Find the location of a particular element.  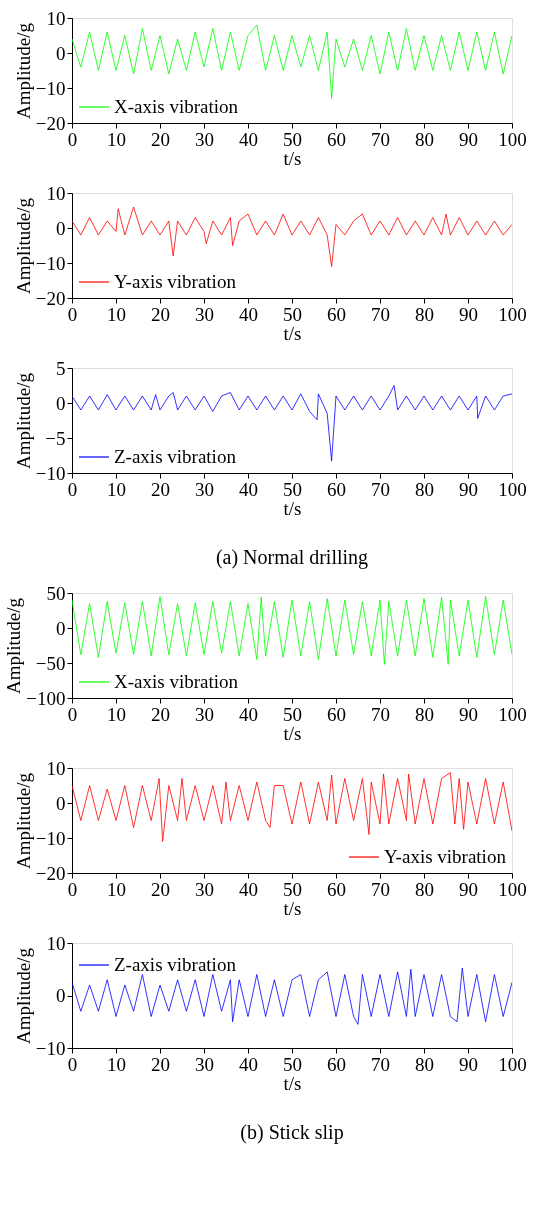

text: (b) Stick slip is located at coordinates (292, 1132).